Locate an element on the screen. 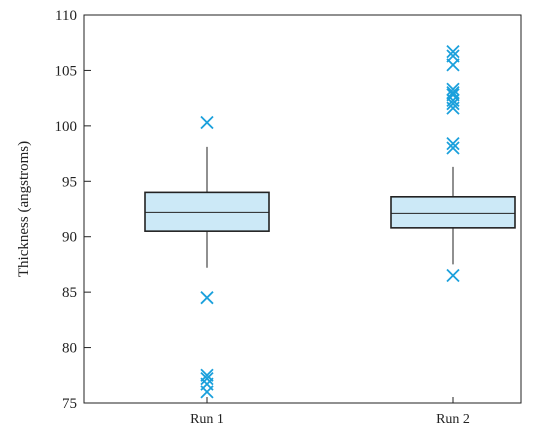 The width and height of the screenshot is (538, 432). y-tick-label: 85 is located at coordinates (69, 293).